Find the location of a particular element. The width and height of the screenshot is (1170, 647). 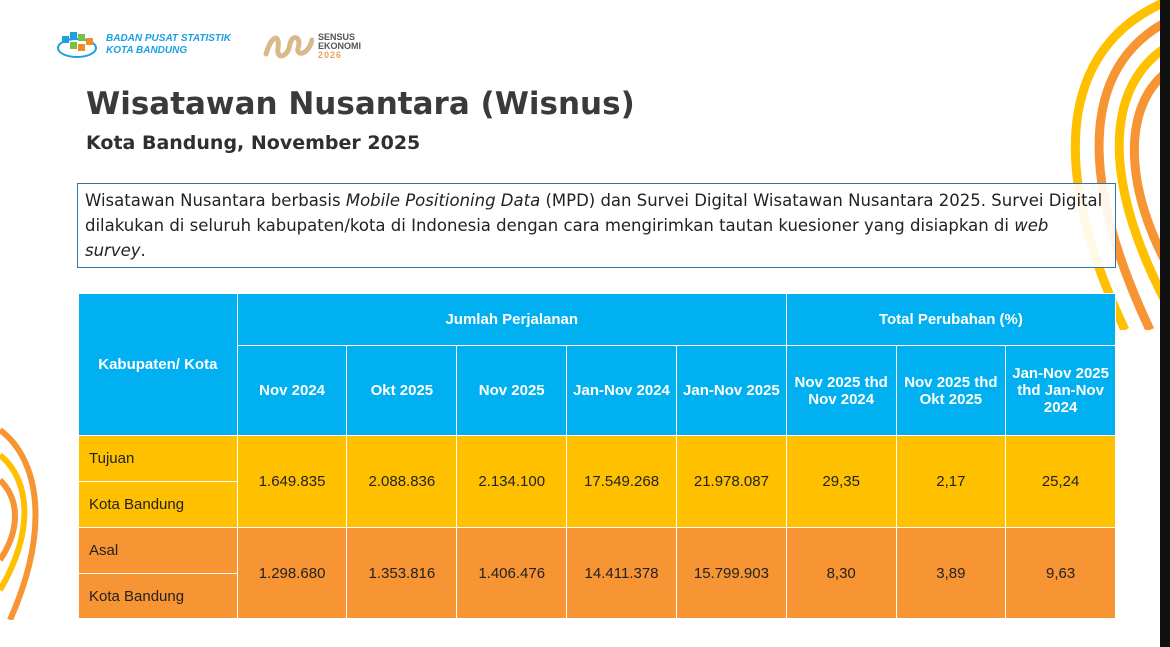

org-line2: KOTA BANDUNG is located at coordinates (147, 50).